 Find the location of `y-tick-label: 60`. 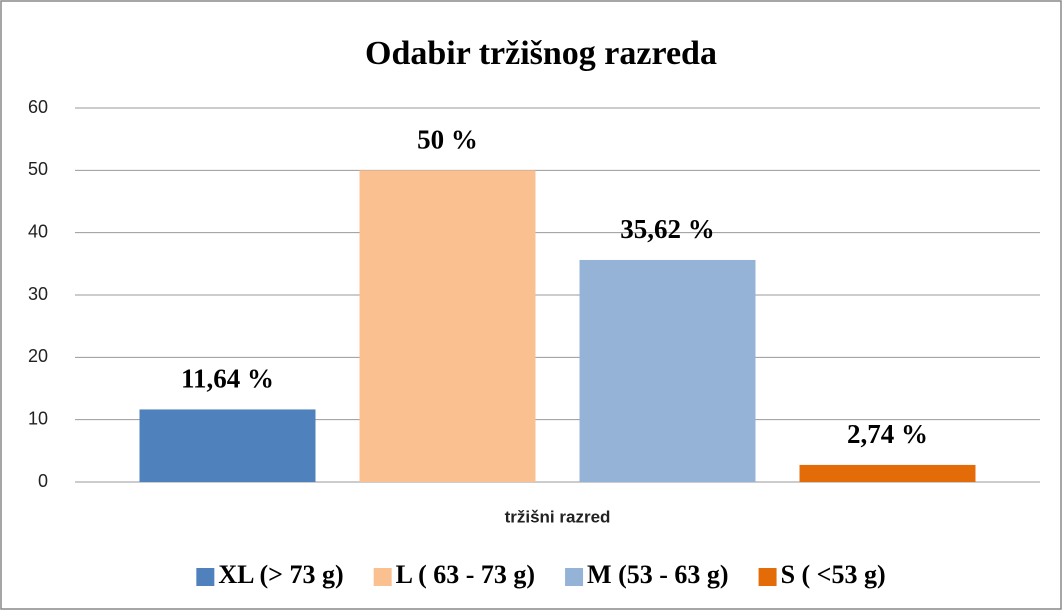

y-tick-label: 60 is located at coordinates (38, 107).